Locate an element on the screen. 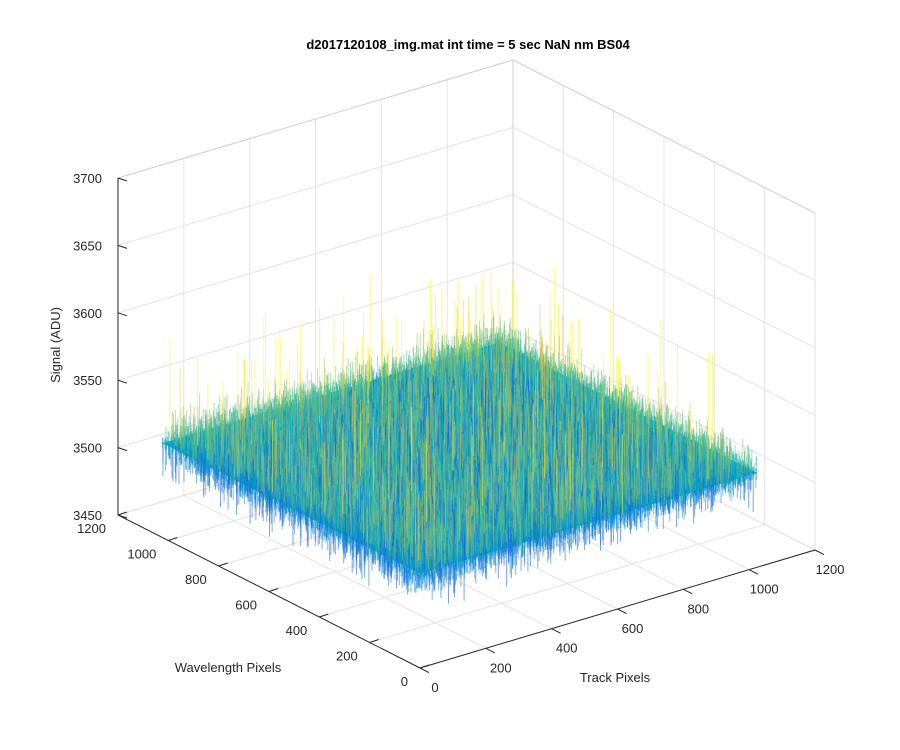  y-axis-label: Wavelength Pixels is located at coordinates (228, 667).